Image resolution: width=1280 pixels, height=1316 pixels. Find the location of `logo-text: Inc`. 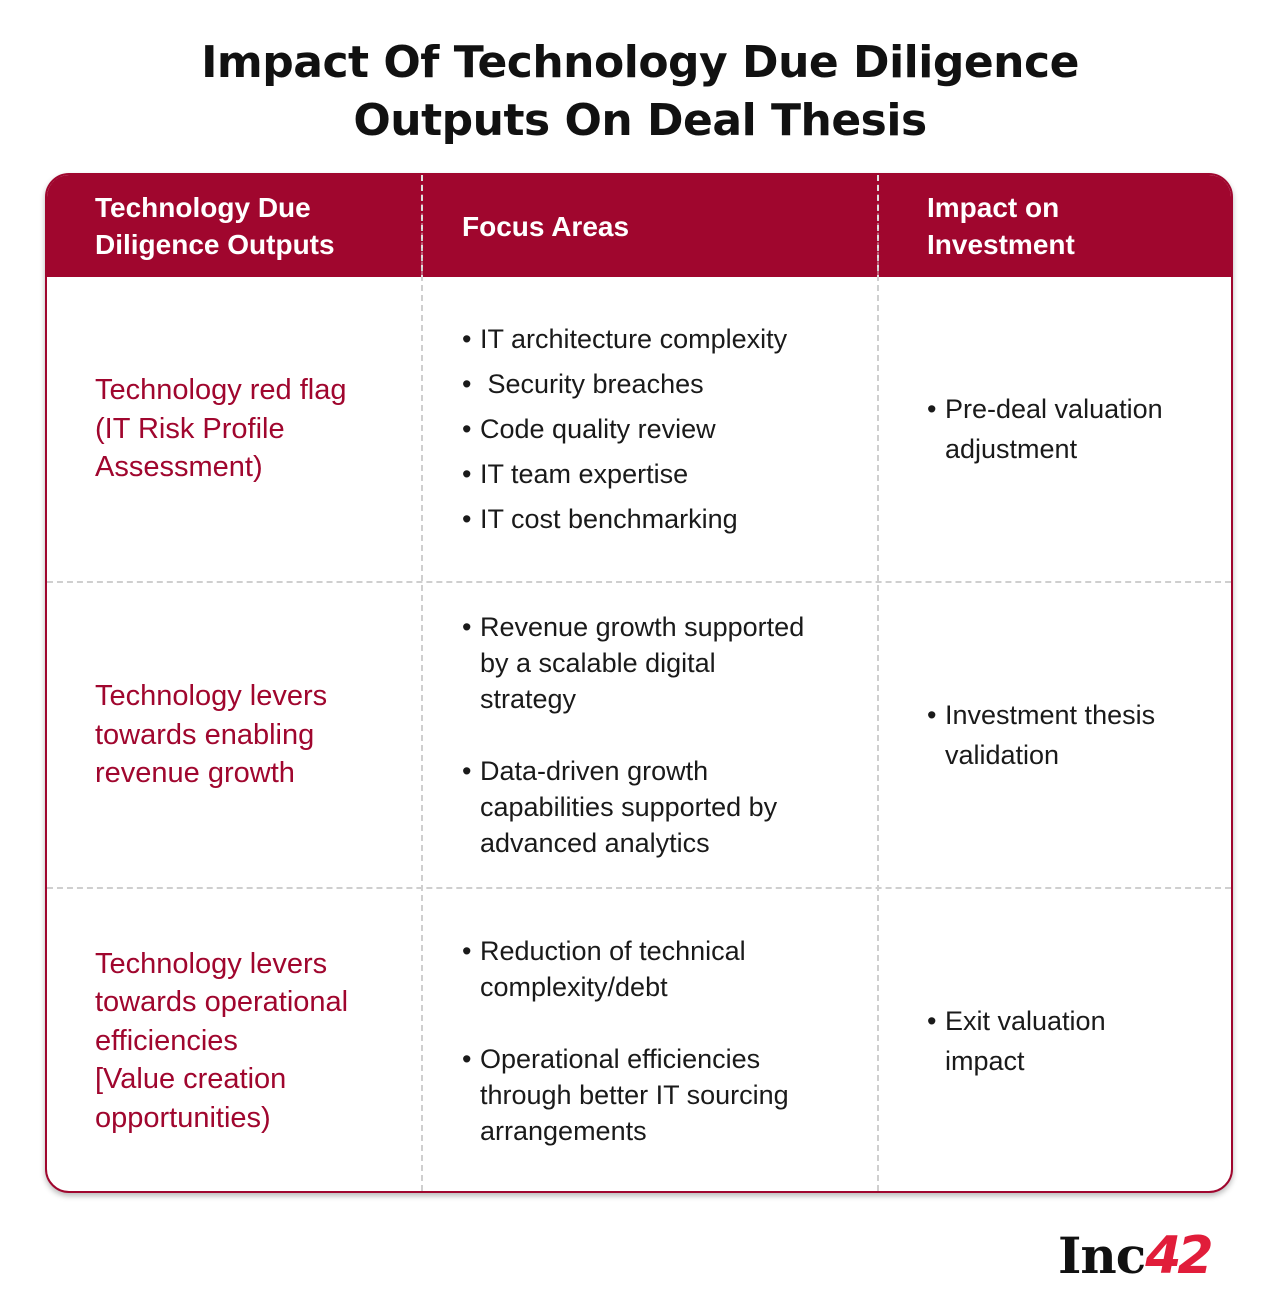

logo-text: Inc is located at coordinates (1102, 1255).